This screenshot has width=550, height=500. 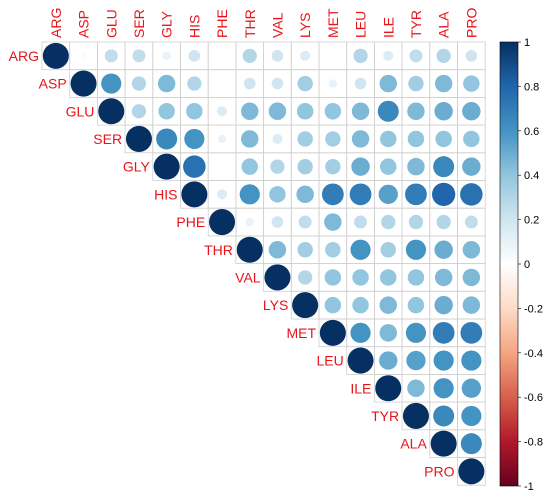 I want to click on corr-circle-ser-thr, so click(x=250, y=139).